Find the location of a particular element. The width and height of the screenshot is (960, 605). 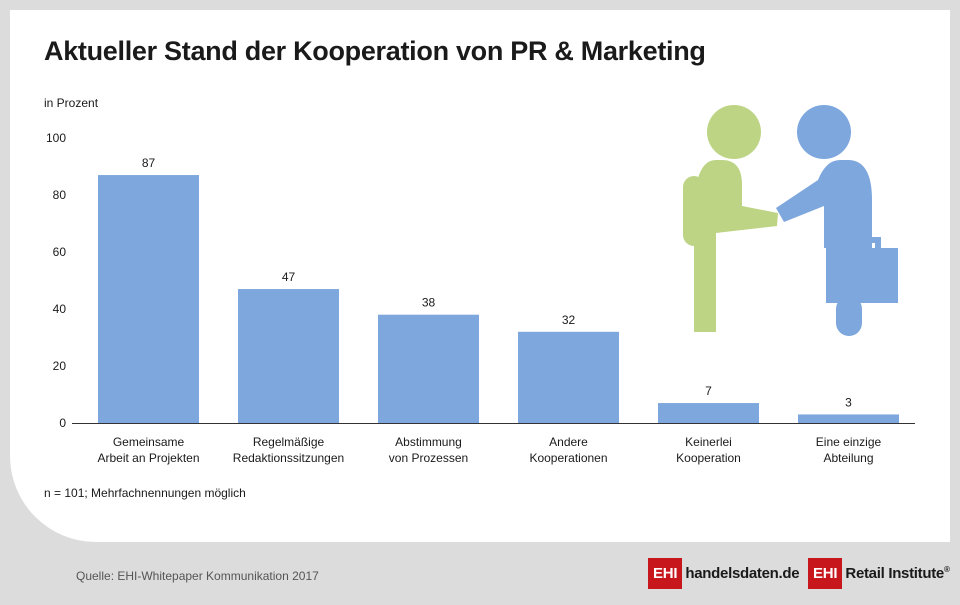

blue-figure-body is located at coordinates (824, 204).